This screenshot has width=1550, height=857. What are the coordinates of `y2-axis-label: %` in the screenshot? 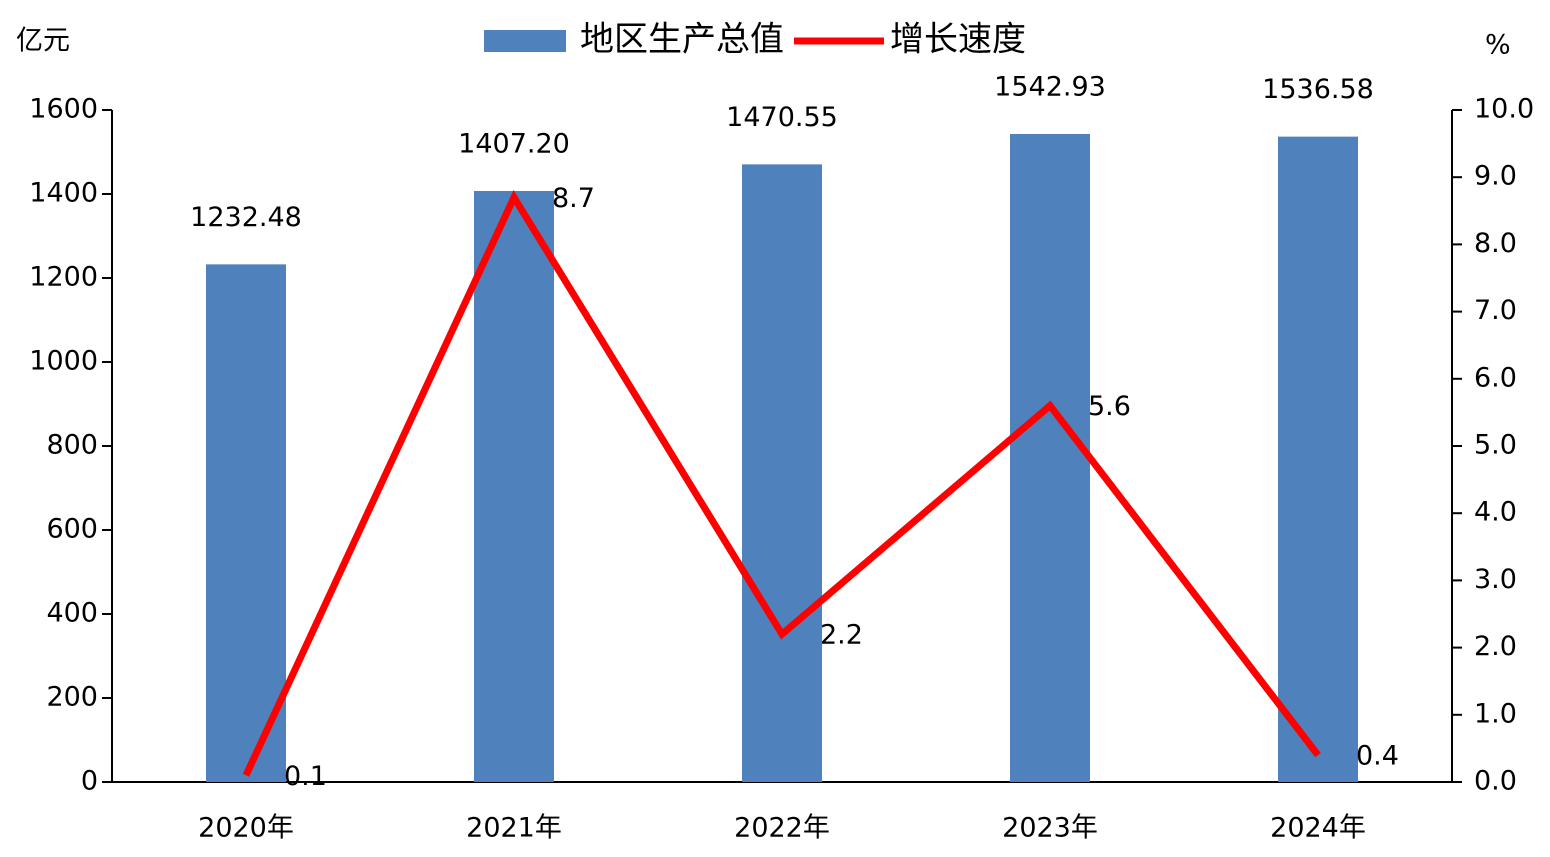 It's located at (1498, 45).